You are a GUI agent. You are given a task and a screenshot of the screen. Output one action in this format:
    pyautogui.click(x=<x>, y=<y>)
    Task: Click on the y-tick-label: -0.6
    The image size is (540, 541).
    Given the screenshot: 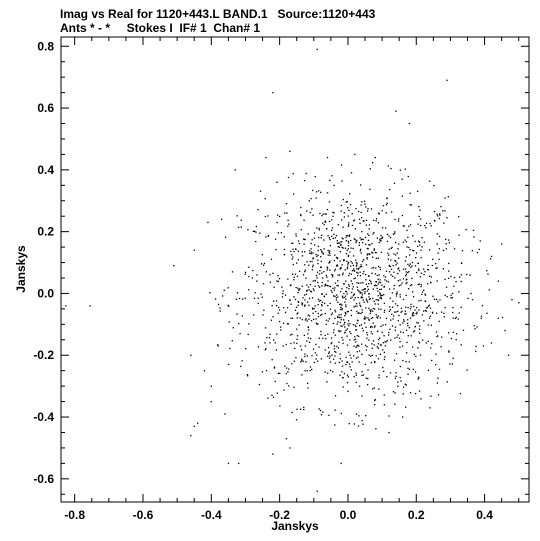 What is the action you would take?
    pyautogui.click(x=43, y=479)
    